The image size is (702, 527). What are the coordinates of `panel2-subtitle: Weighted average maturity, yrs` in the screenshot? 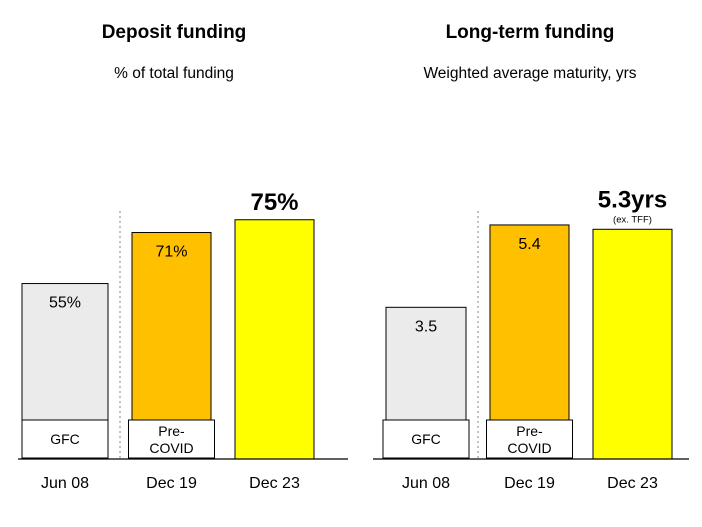 It's located at (529, 73).